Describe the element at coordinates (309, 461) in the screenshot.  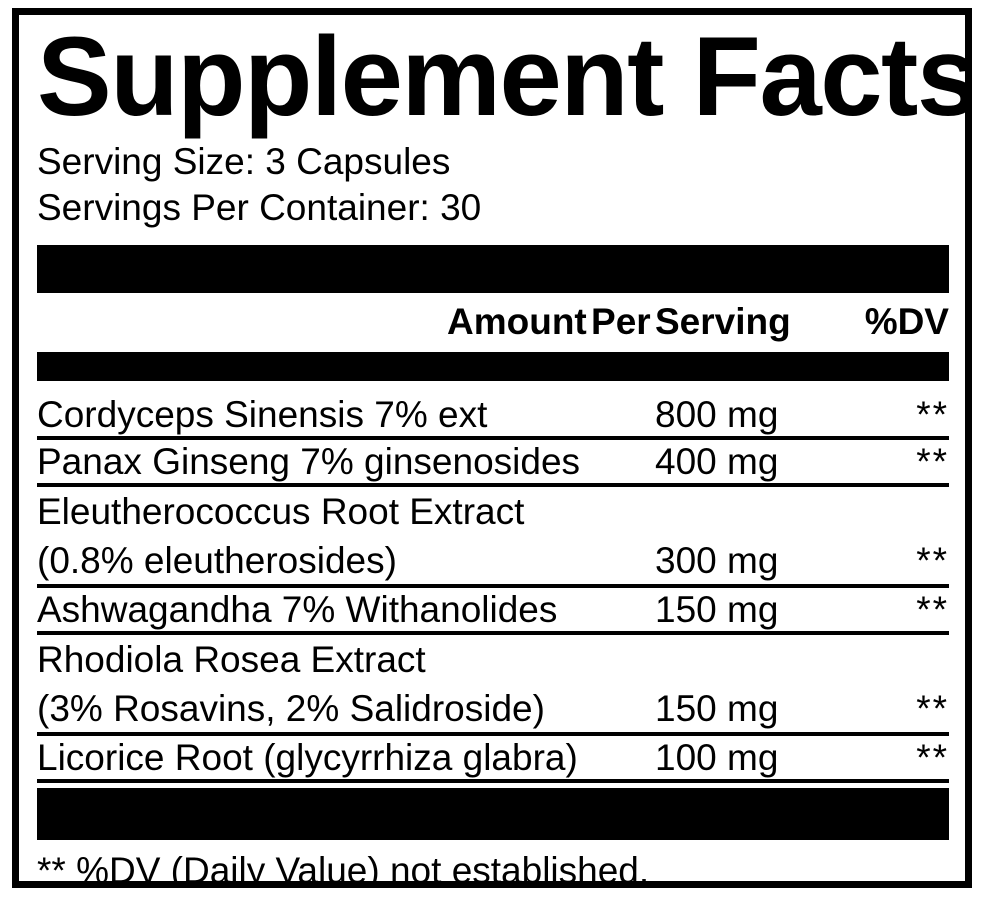
I see `ingredient-name: Panax Ginseng 7% ginsenosides` at that location.